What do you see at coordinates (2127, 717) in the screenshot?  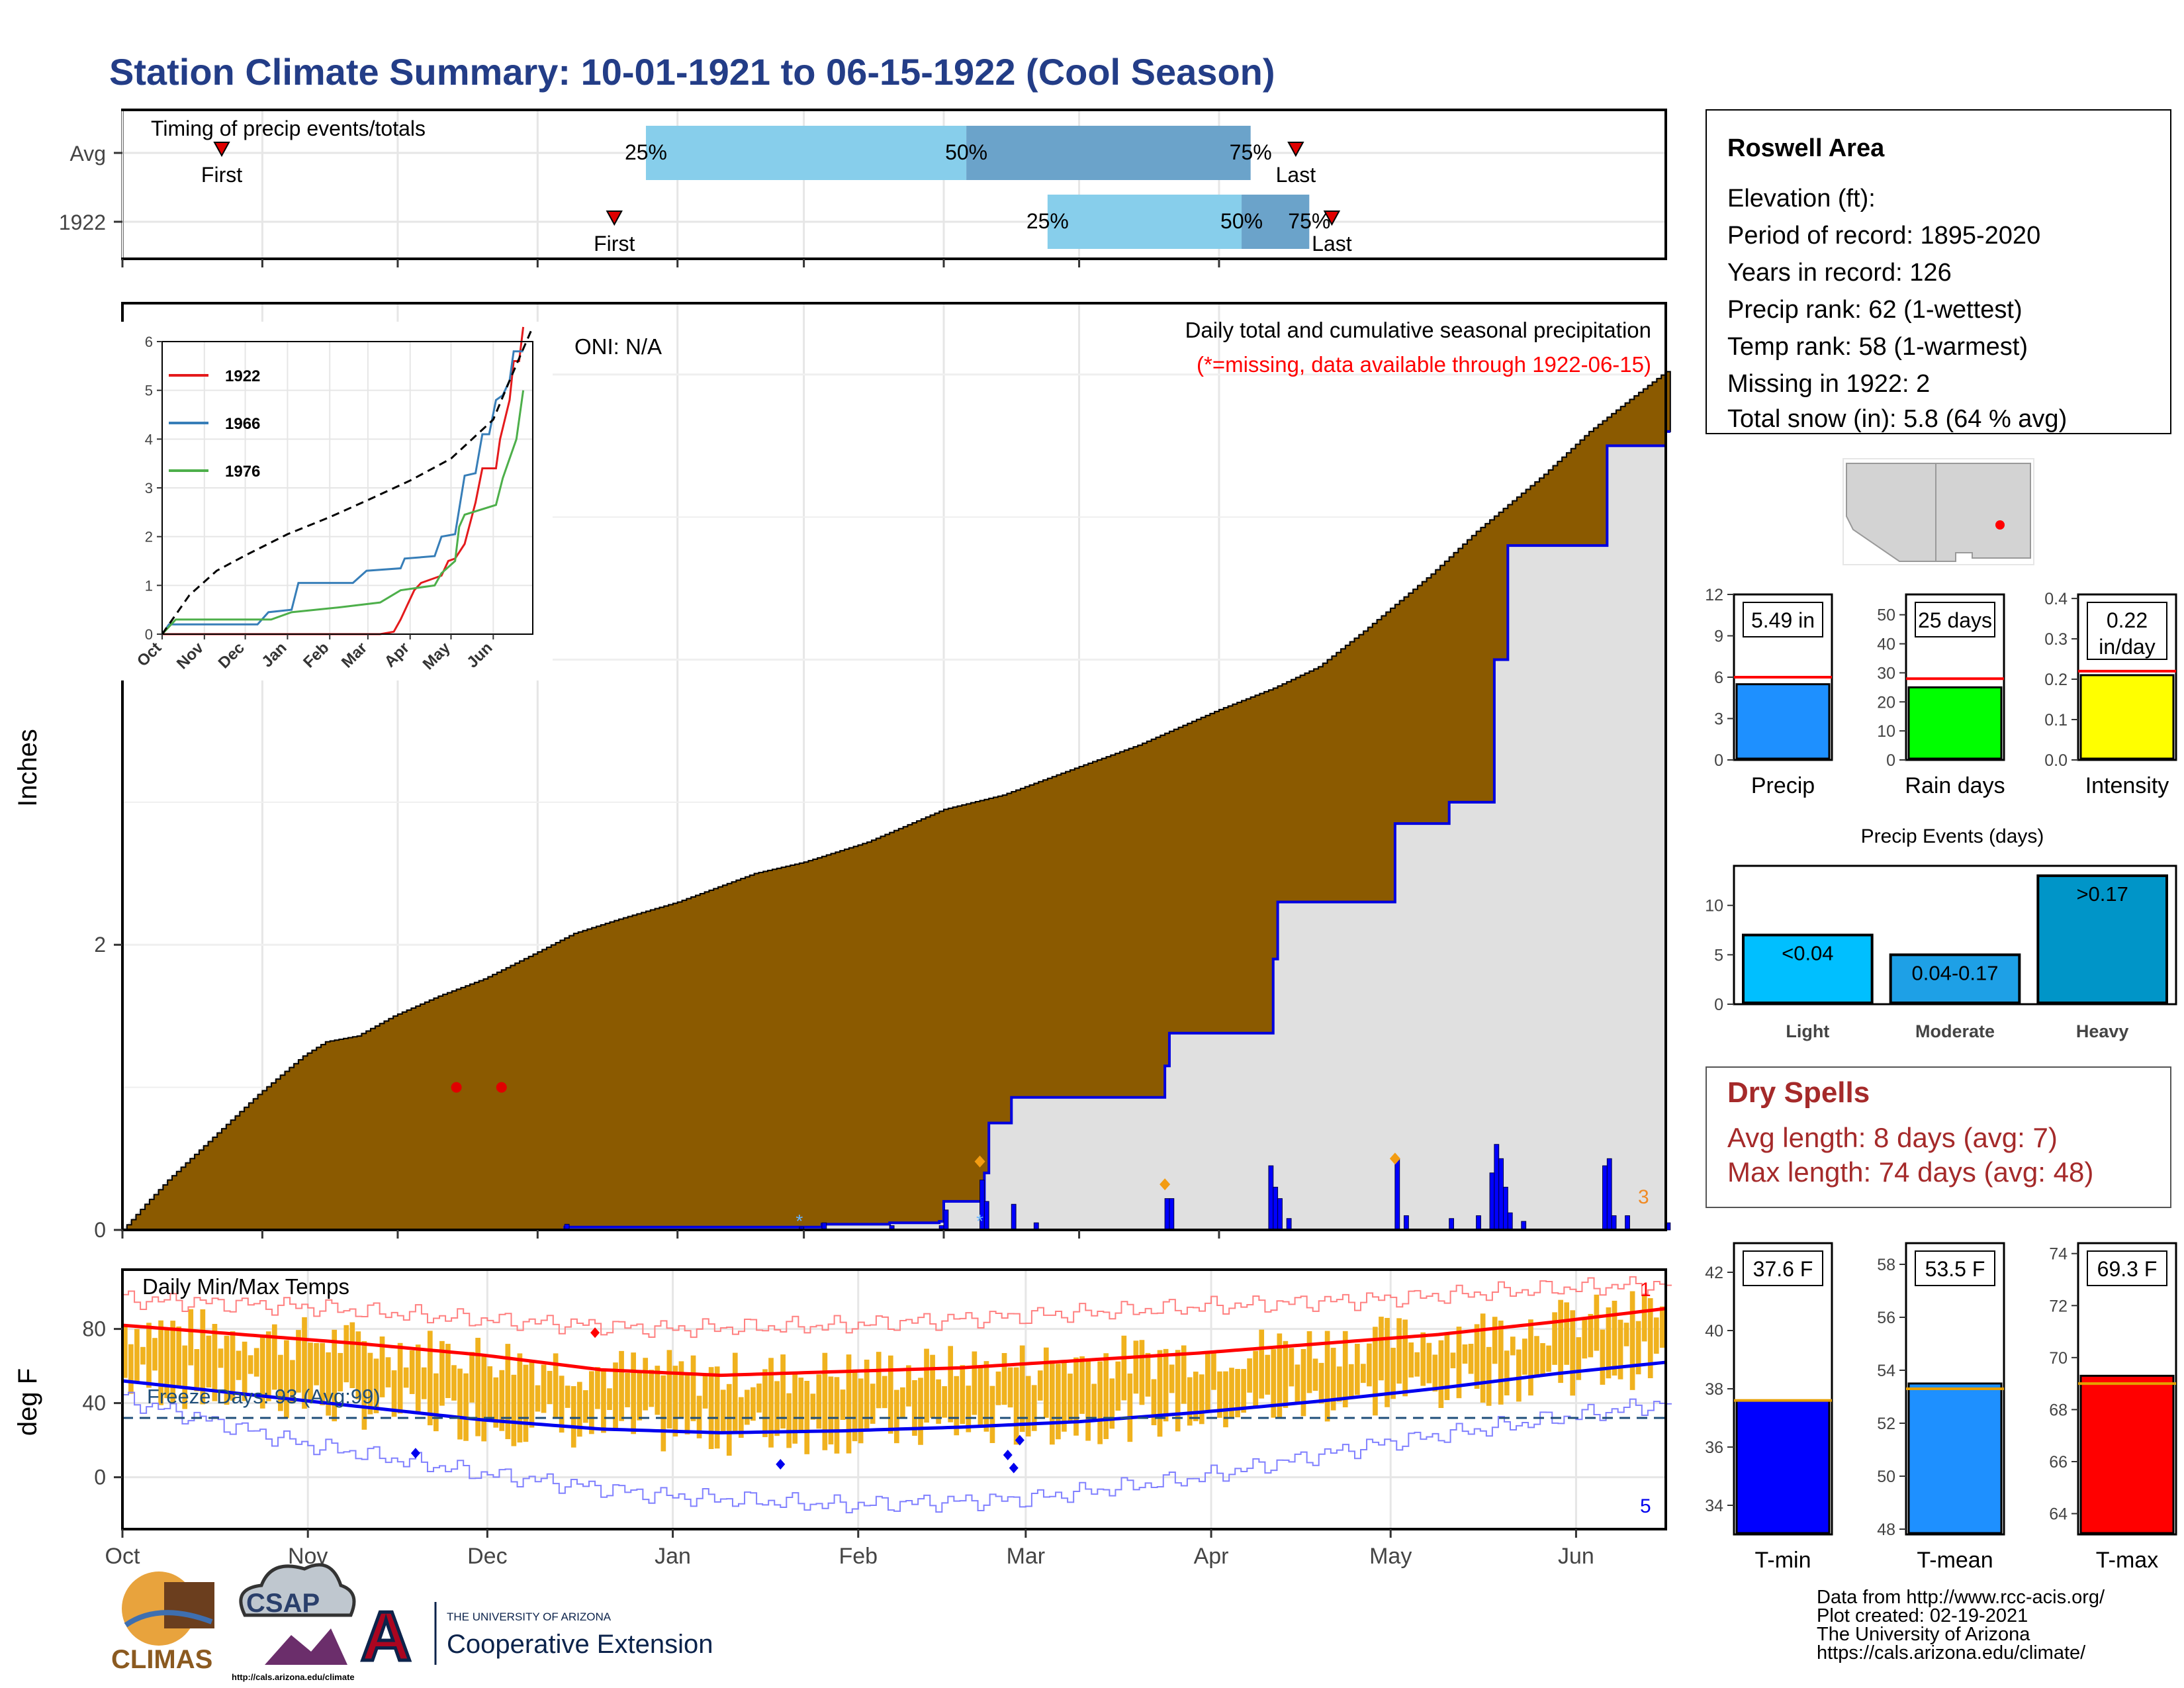 I see `mini-chart-bar-summary-intensity` at bounding box center [2127, 717].